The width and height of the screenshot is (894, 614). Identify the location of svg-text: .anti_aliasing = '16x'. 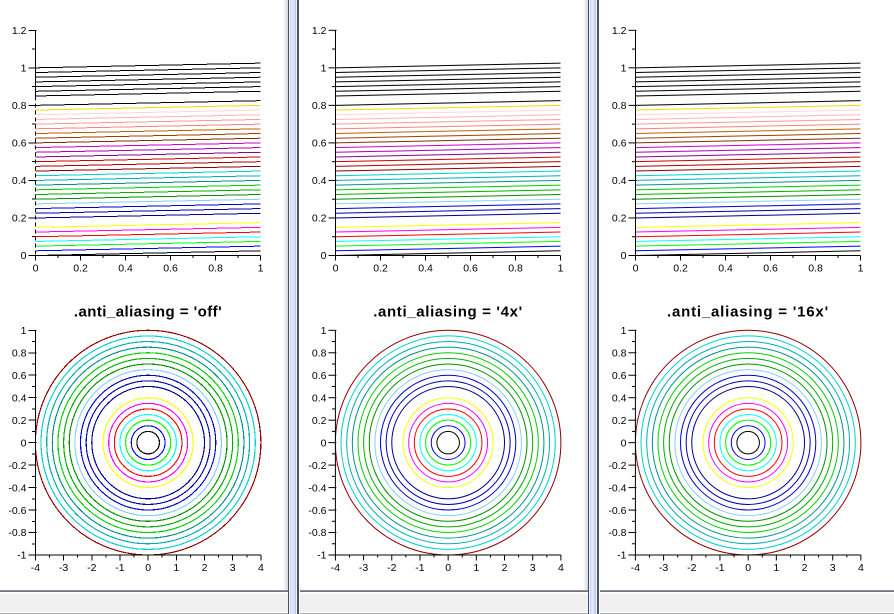
(748, 312).